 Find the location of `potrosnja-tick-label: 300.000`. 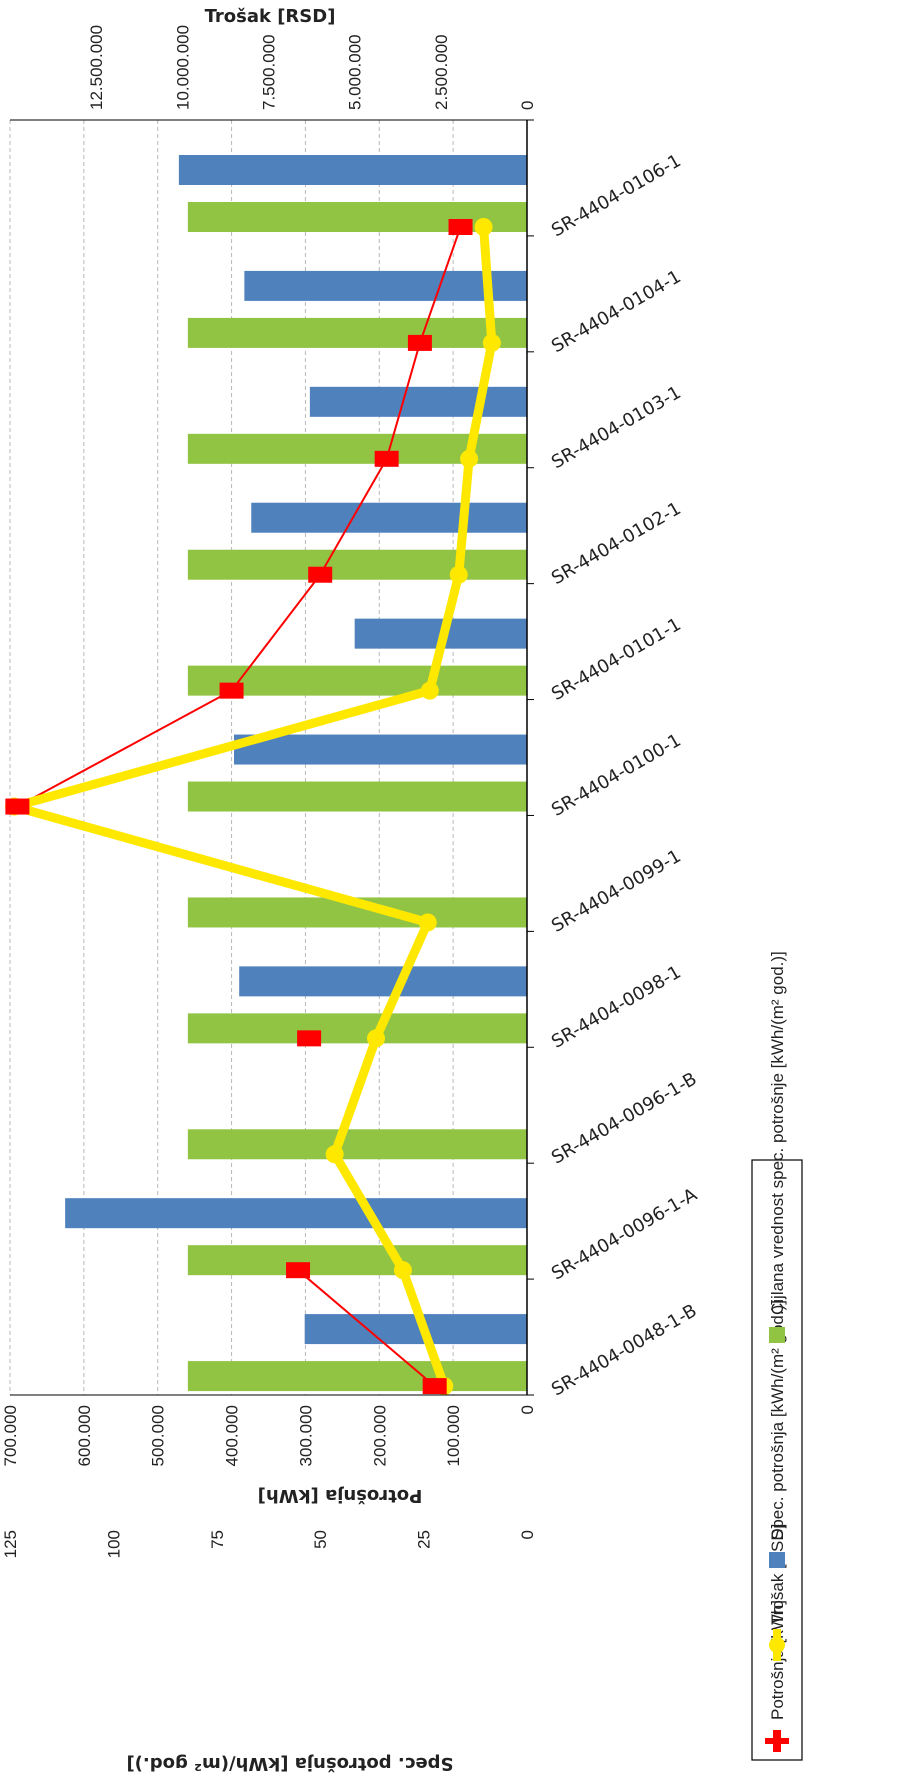

potrosnja-tick-label: 300.000 is located at coordinates (305, 1435).